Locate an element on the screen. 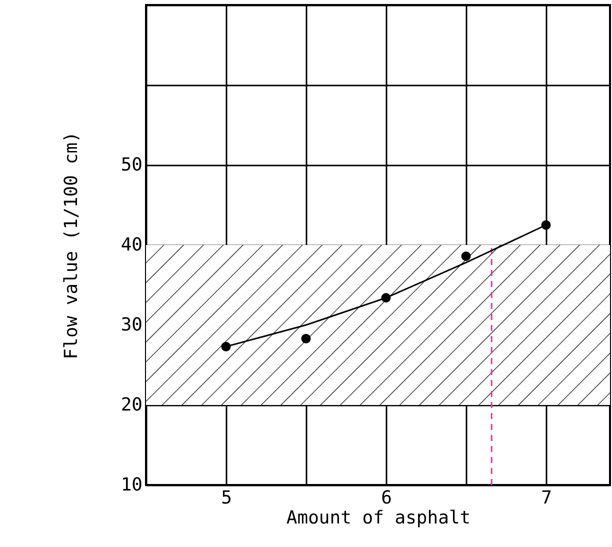 The image size is (612, 547). y-tick-label: 10 is located at coordinates (131, 485).